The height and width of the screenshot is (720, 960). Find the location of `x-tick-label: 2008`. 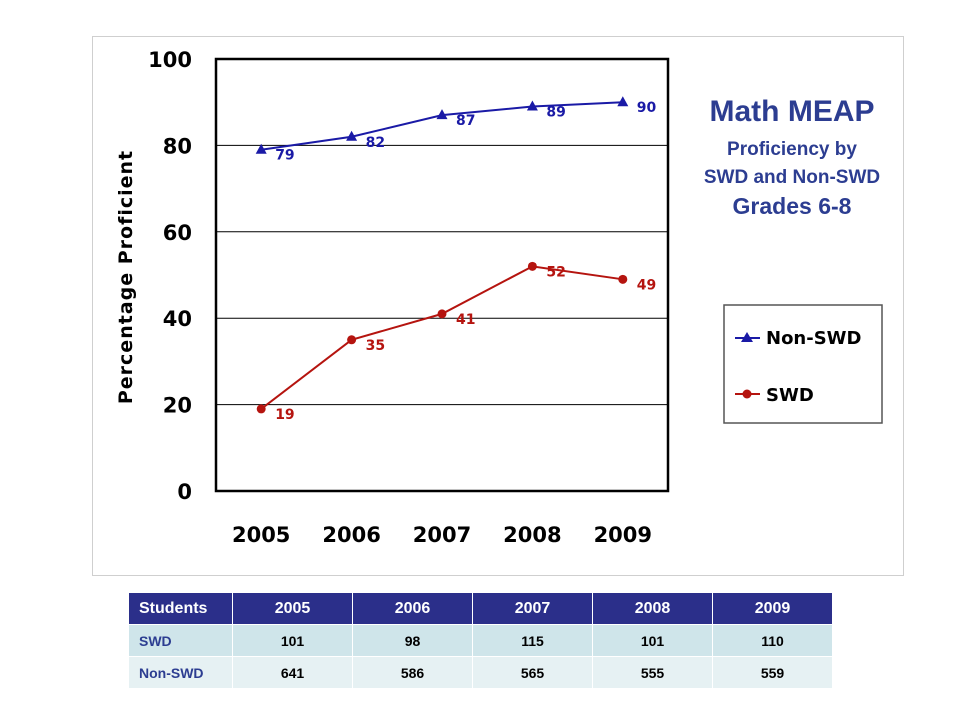

x-tick-label: 2008 is located at coordinates (532, 535).